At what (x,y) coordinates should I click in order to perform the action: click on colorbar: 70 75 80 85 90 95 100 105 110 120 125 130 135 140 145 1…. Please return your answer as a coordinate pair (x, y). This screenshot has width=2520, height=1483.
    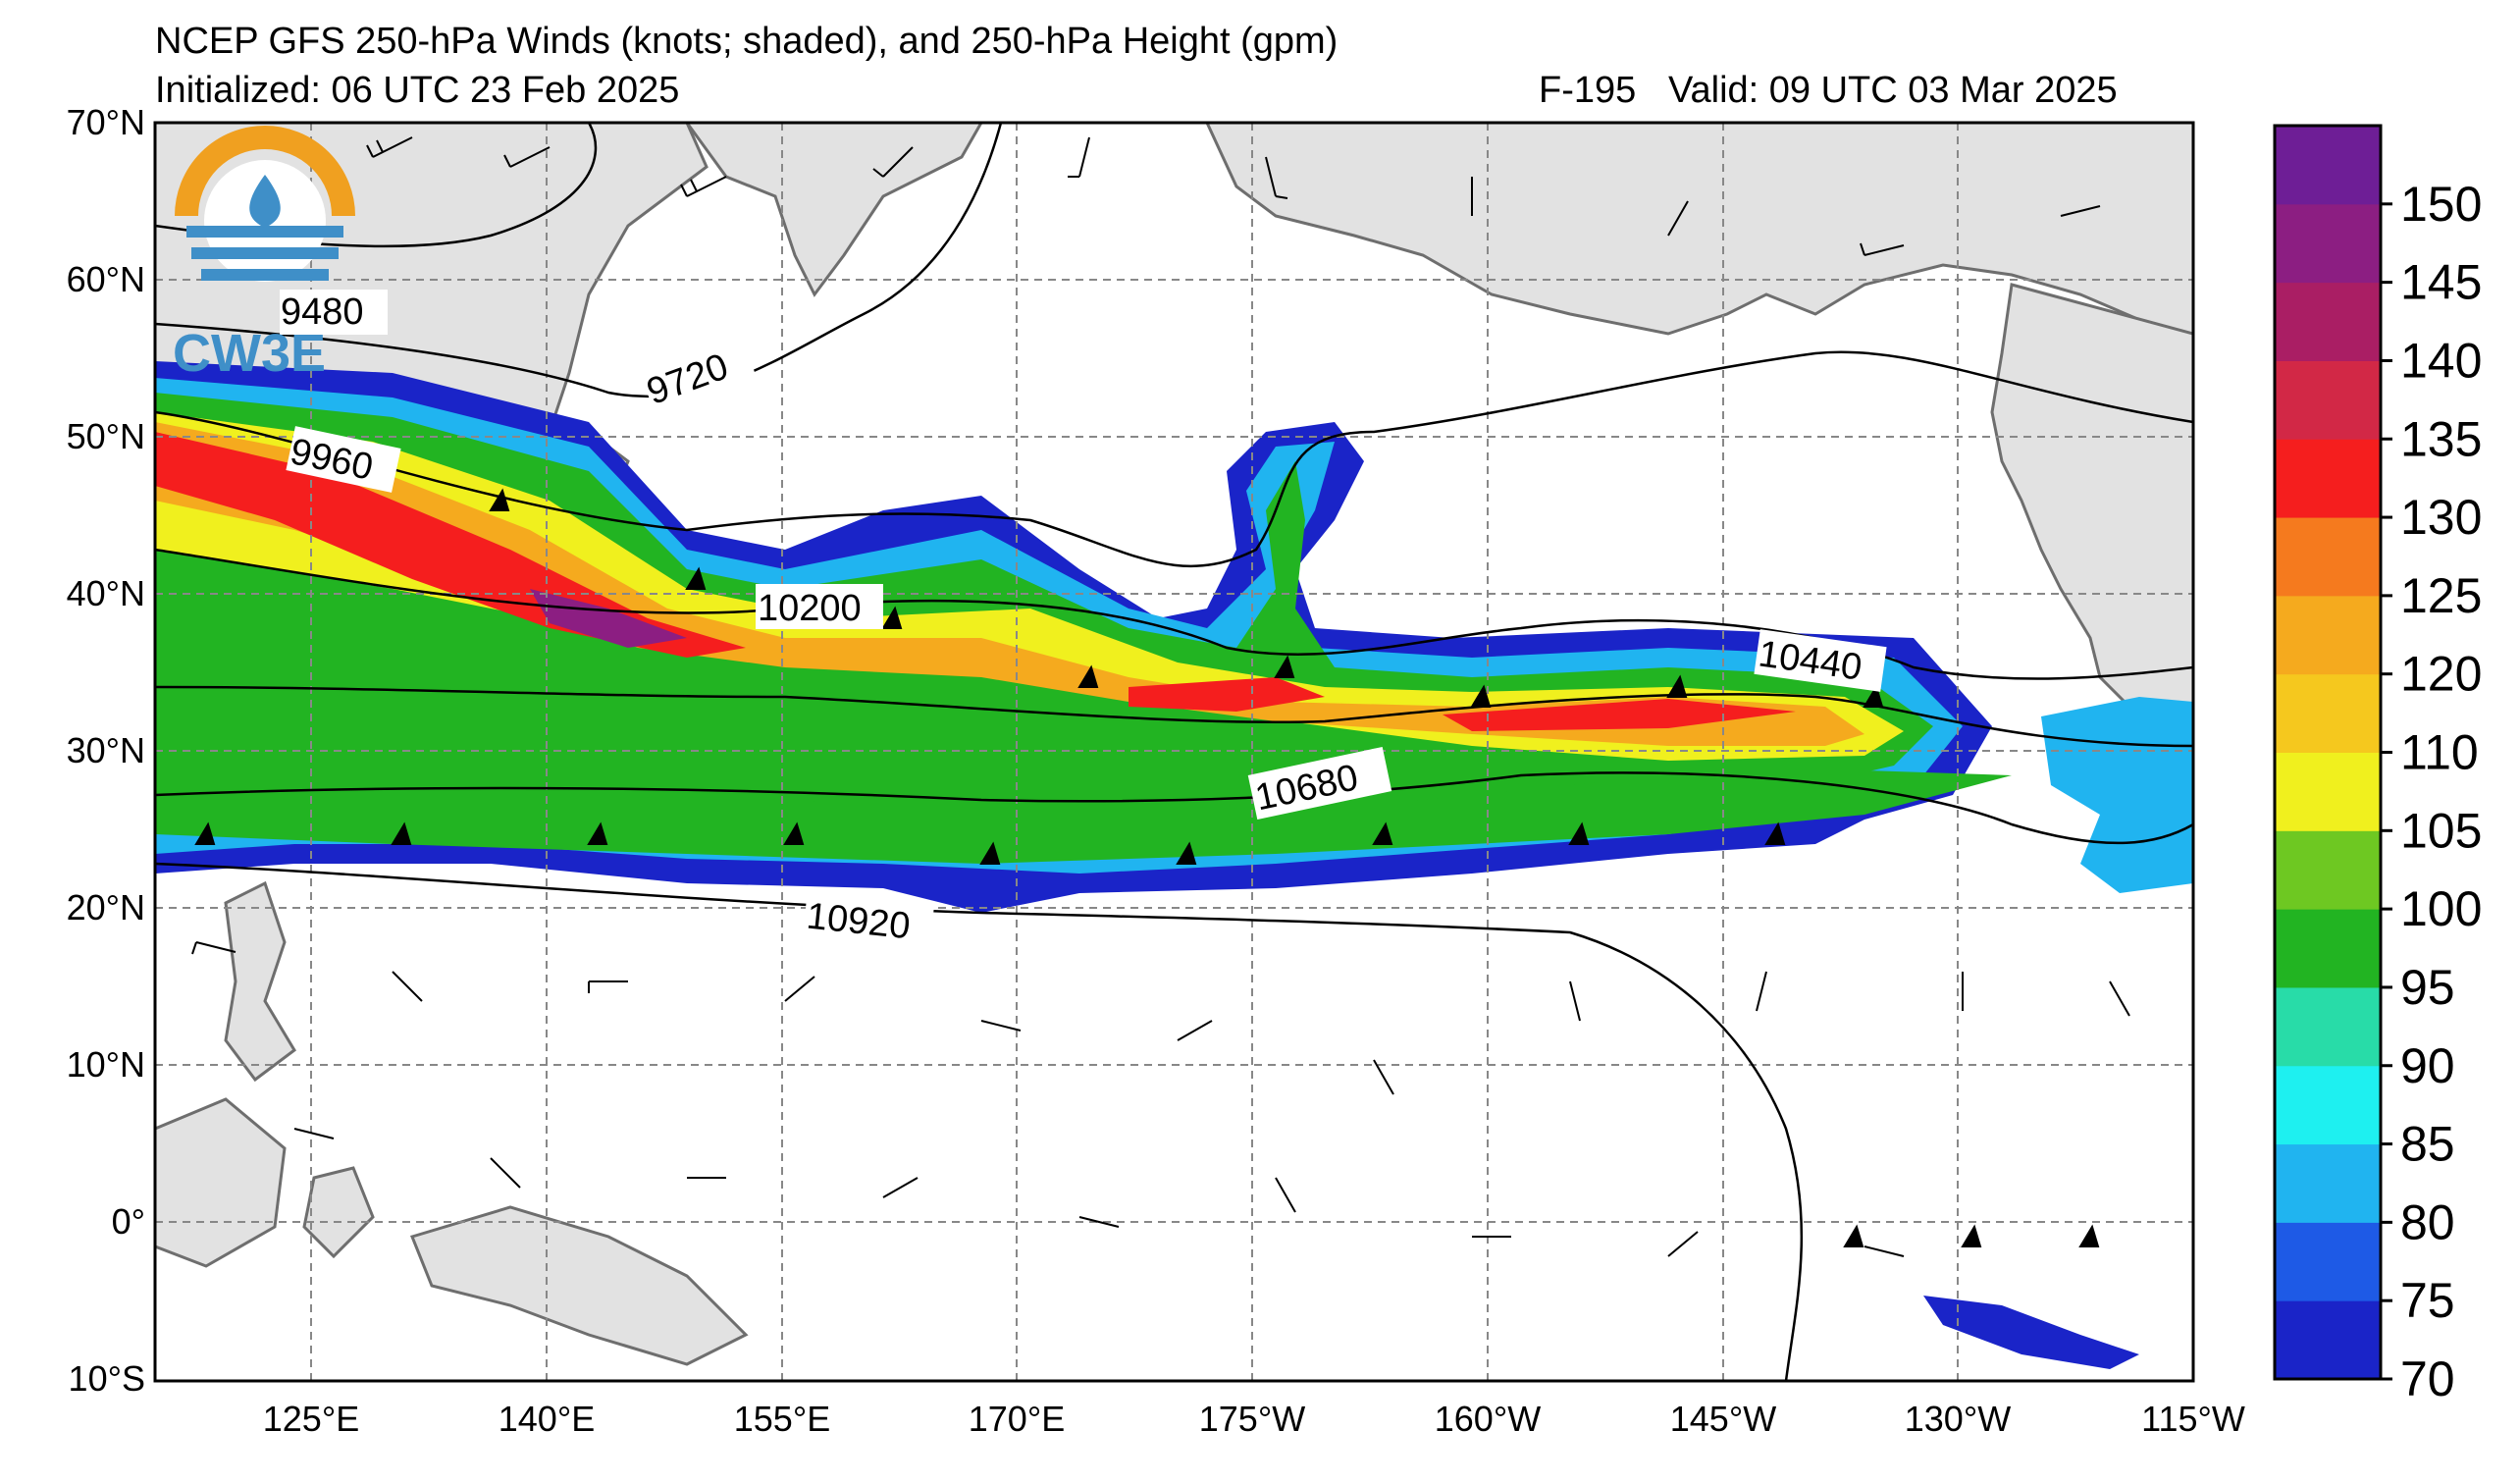
    Looking at the image, I should click on (2377, 765).